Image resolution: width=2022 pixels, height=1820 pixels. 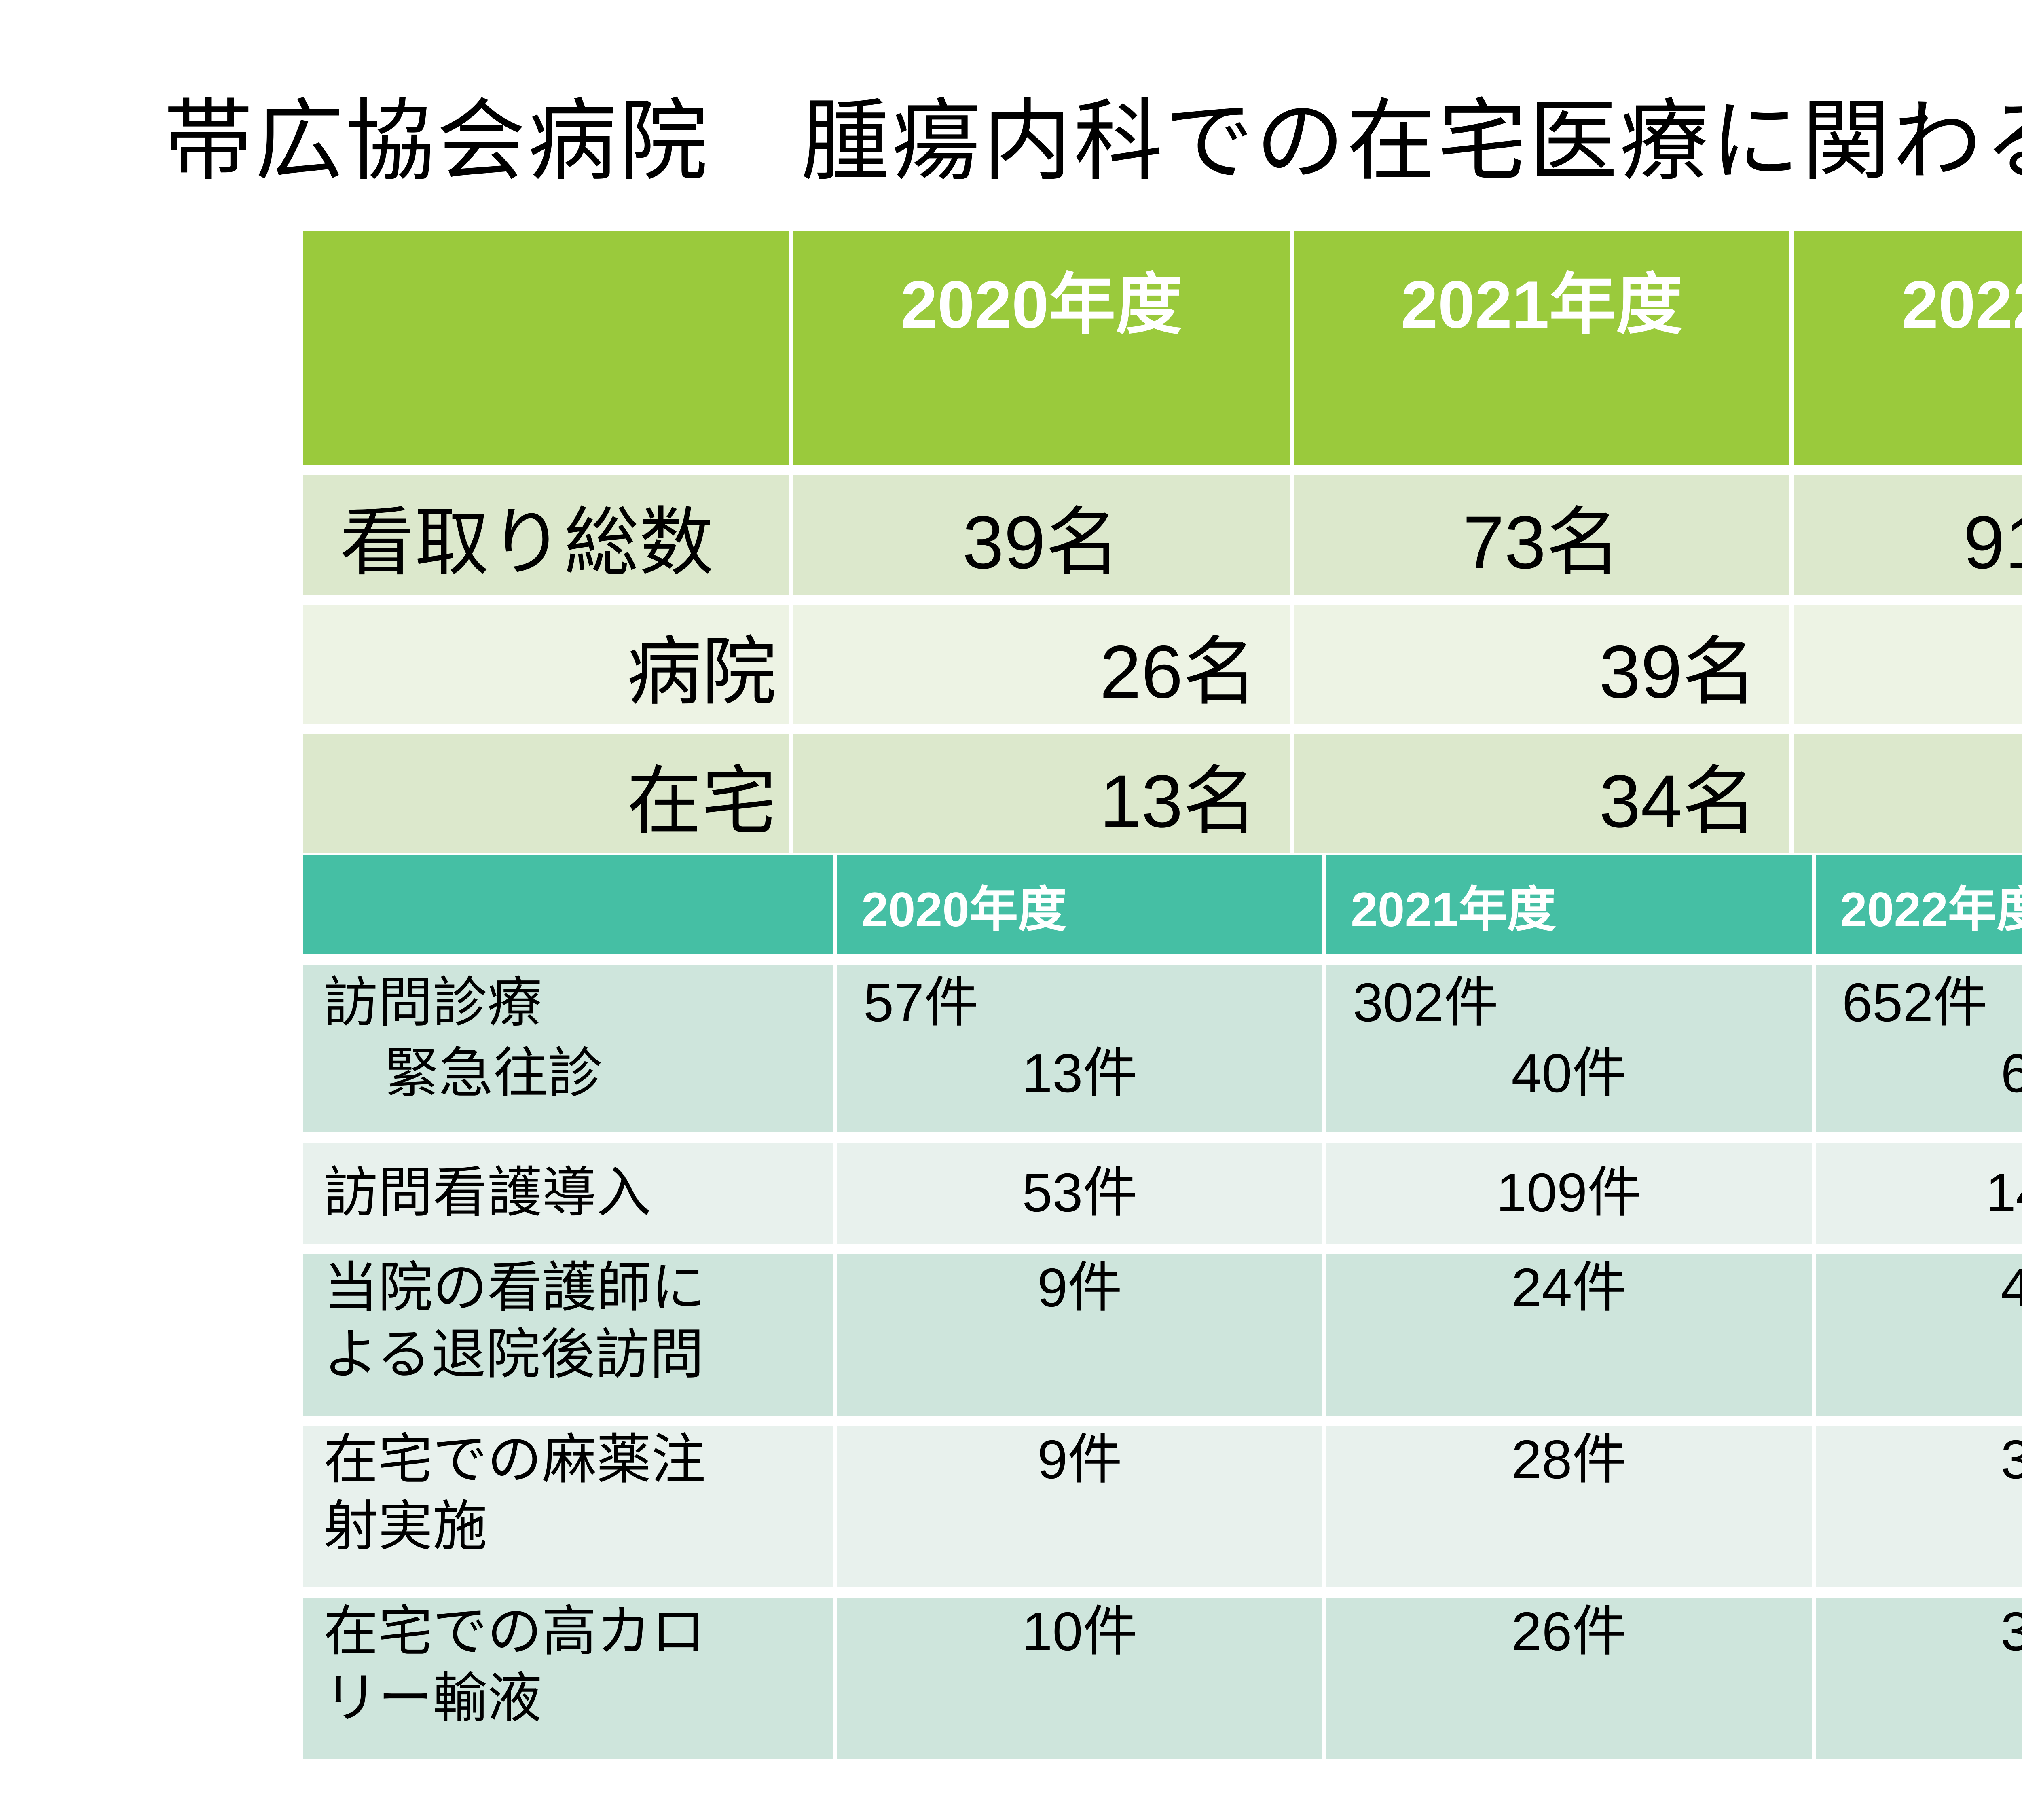 I want to click on value-cell: 57件 13件, so click(x=1079, y=1048).